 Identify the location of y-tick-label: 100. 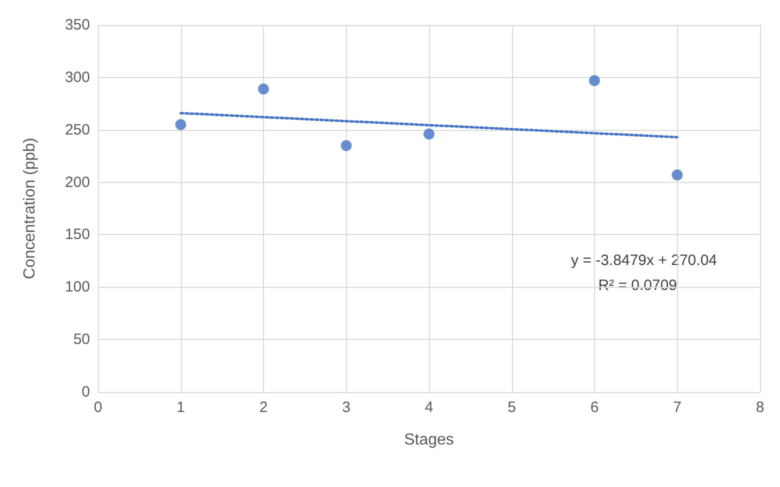
(77, 287).